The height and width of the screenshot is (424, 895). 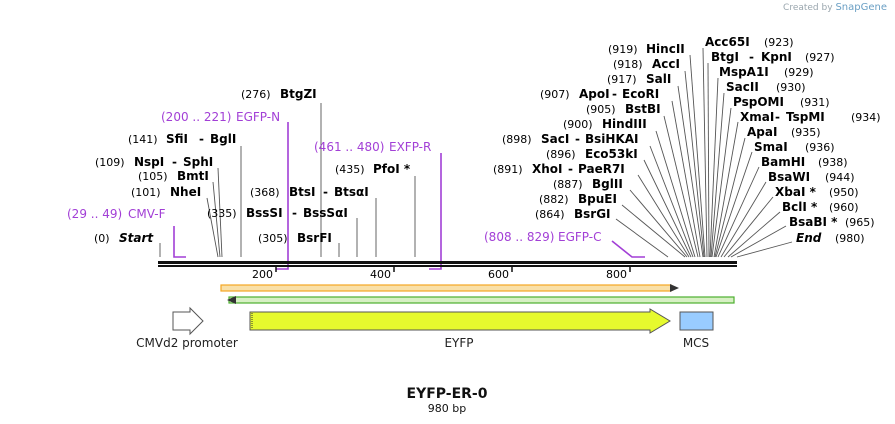 I want to click on cut-line-bsrgi, so click(x=642, y=238).